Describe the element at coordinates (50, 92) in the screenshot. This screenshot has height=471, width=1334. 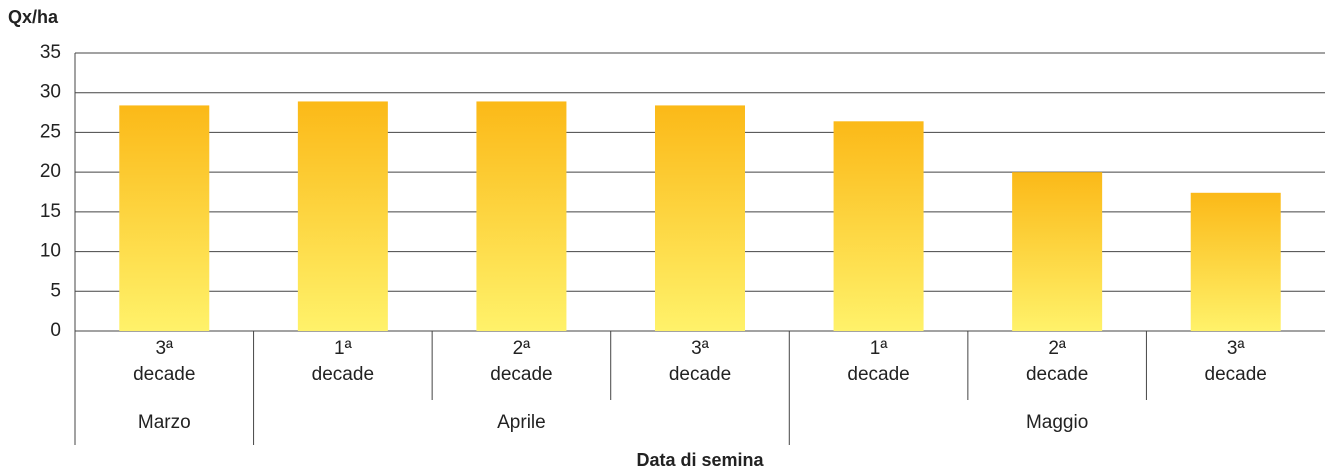
I see `y-tick-label: 30` at that location.